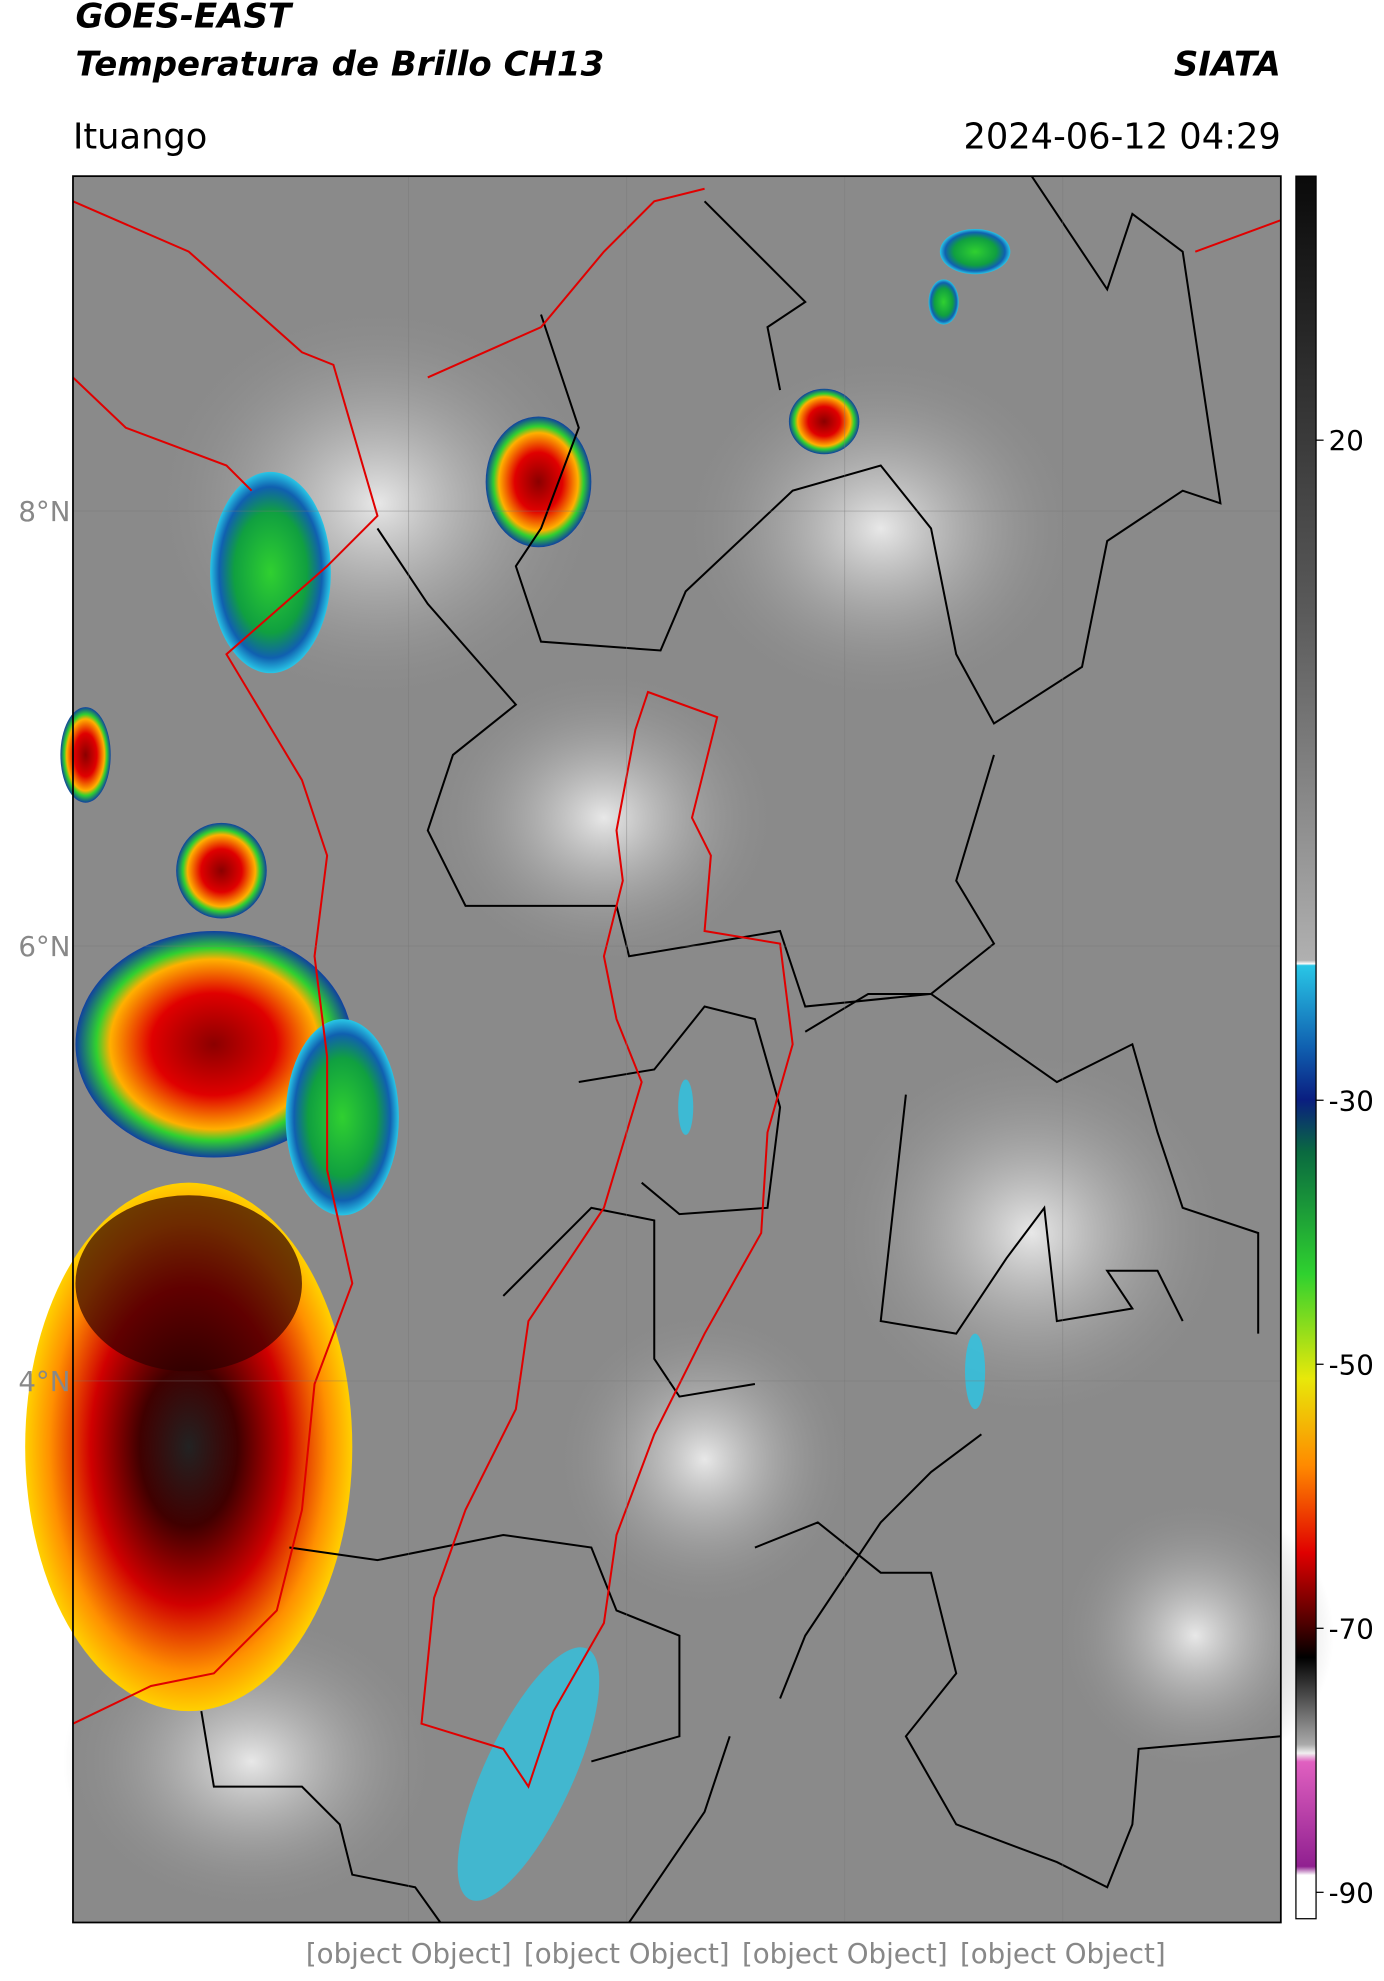 Image resolution: width=1384 pixels, height=1981 pixels. I want to click on lat-label: 6°N, so click(44, 946).